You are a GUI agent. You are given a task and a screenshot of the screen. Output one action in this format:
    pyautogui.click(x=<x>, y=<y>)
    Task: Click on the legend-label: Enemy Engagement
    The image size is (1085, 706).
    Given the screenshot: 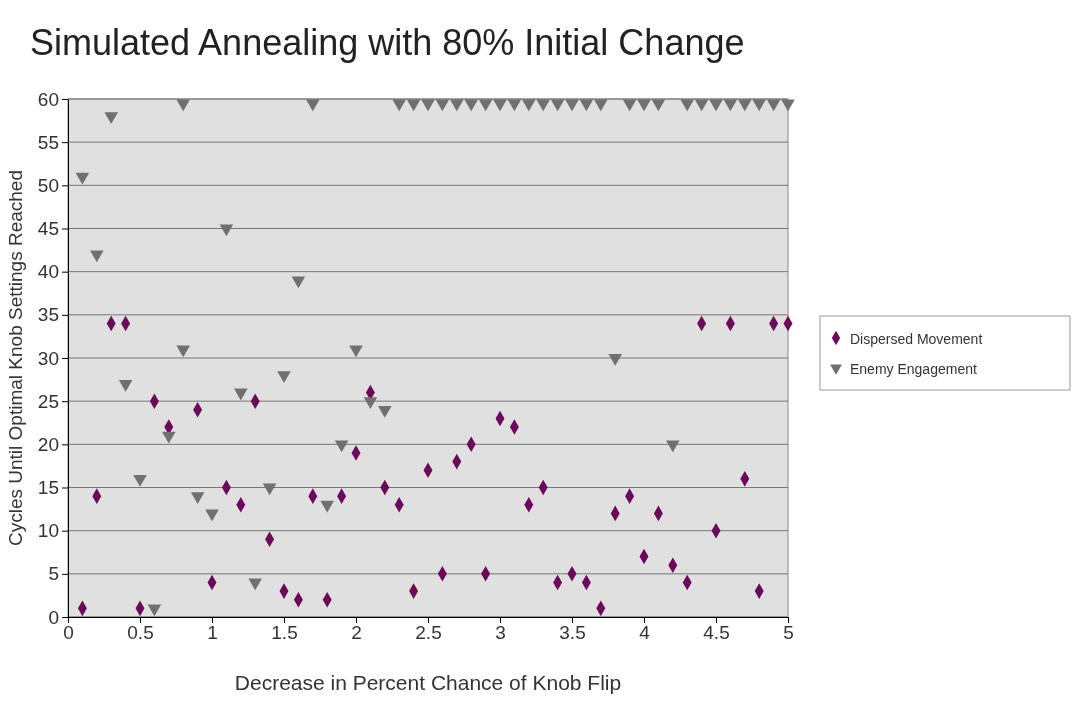 What is the action you would take?
    pyautogui.click(x=913, y=369)
    